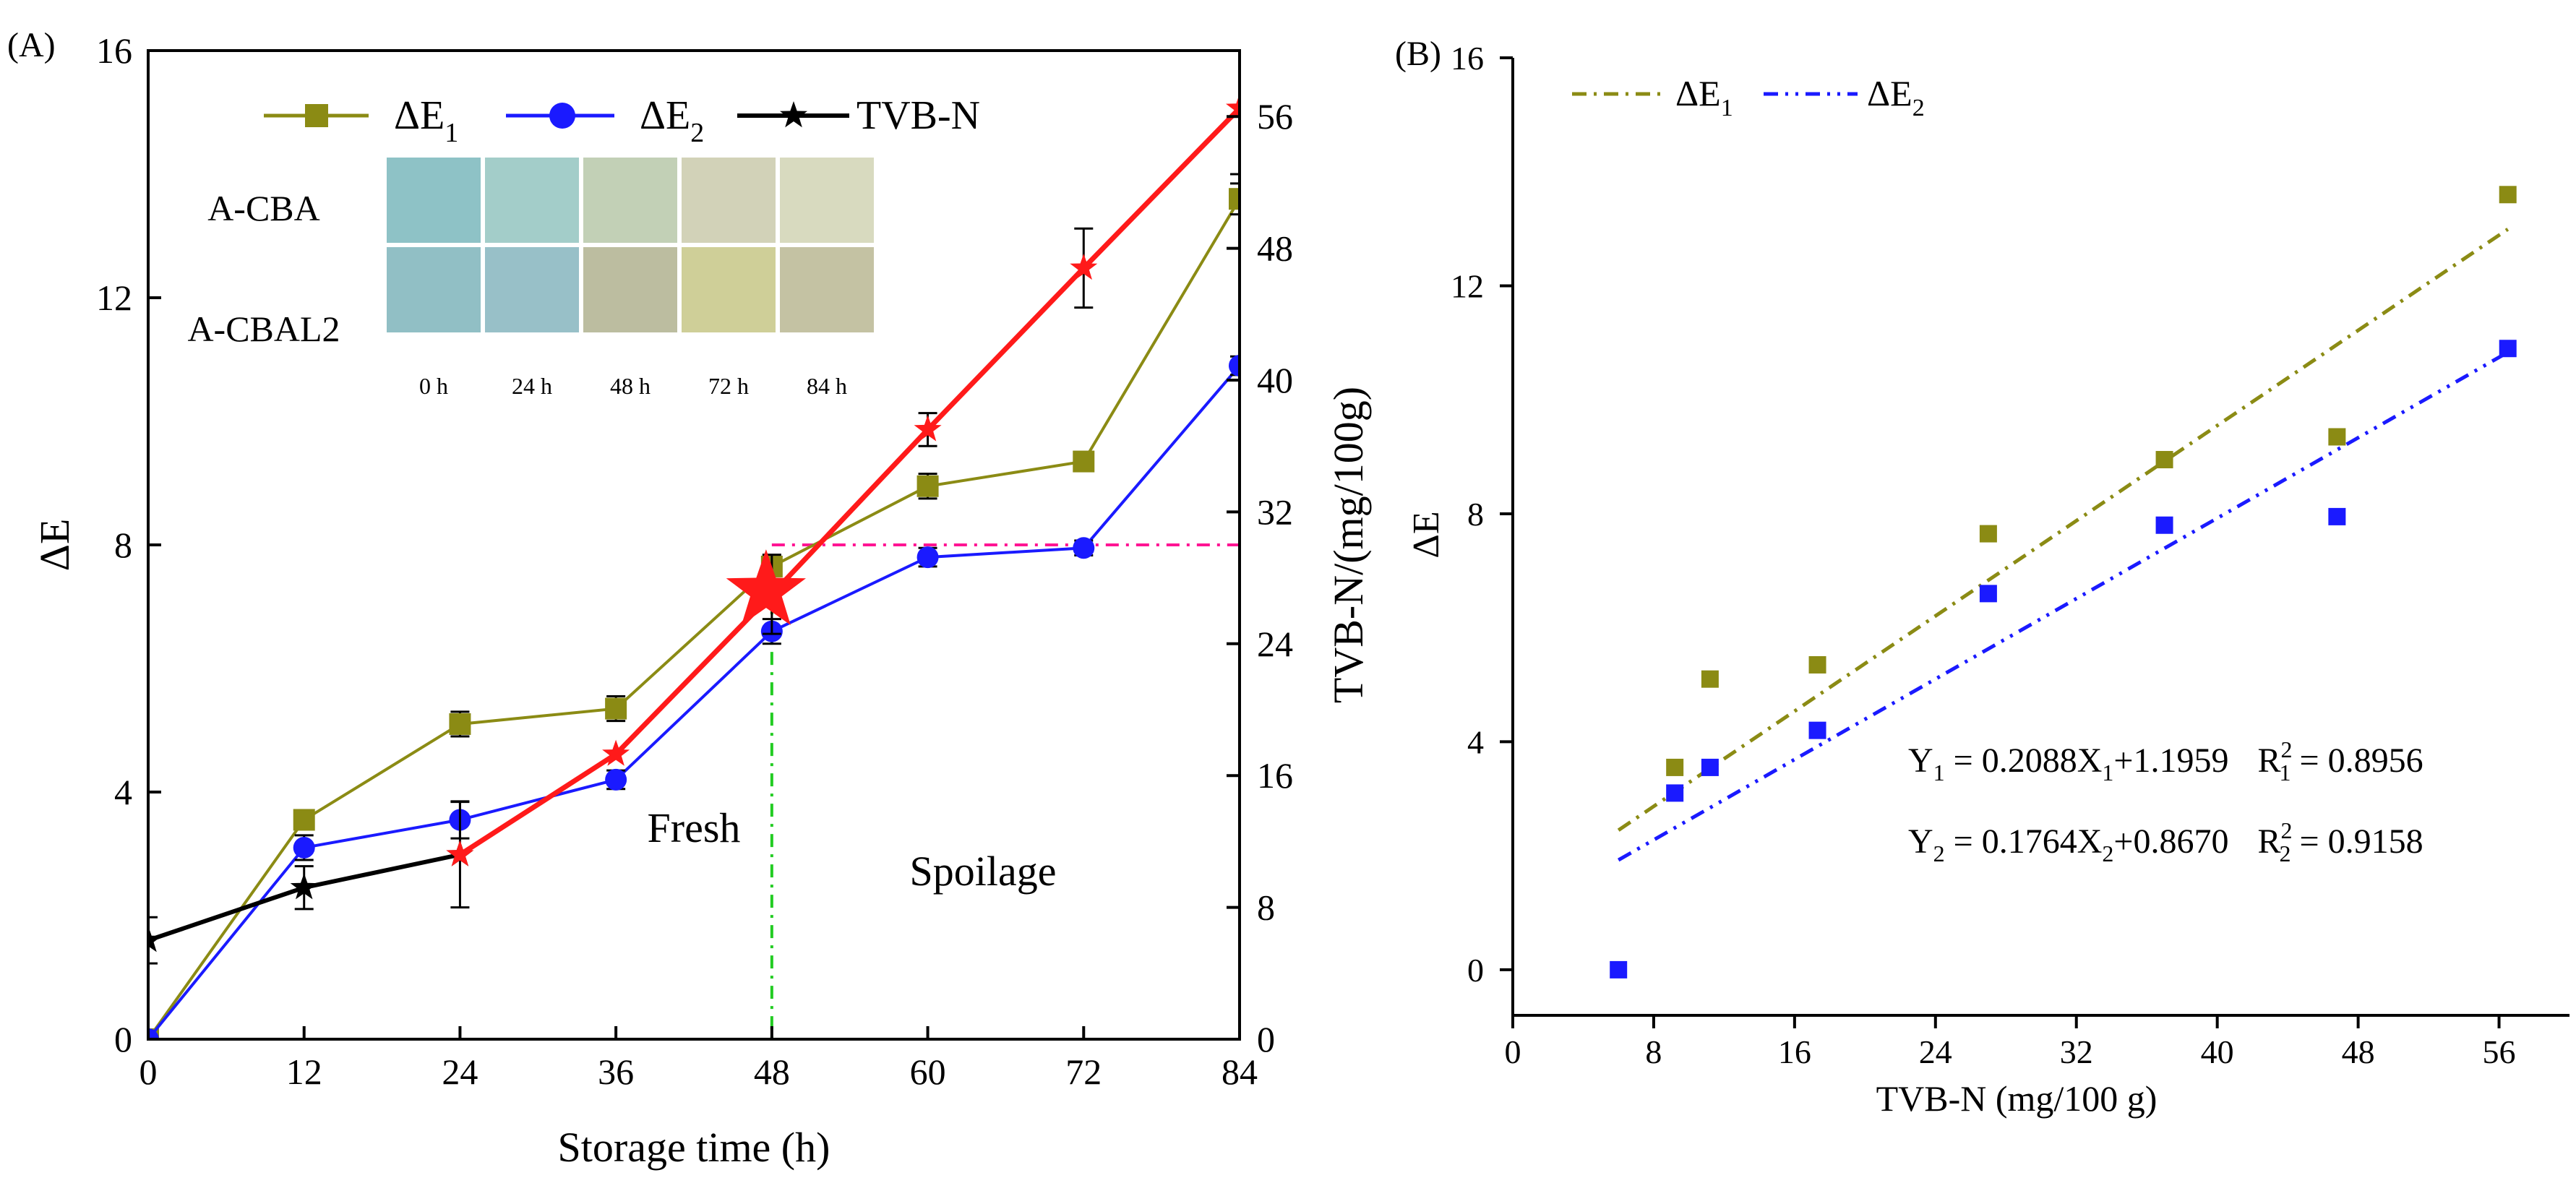 Image resolution: width=2576 pixels, height=1183 pixels. Describe the element at coordinates (1349, 545) in the screenshot. I see `y2-axis-label-a: TVB-N/(mg/100g)` at that location.